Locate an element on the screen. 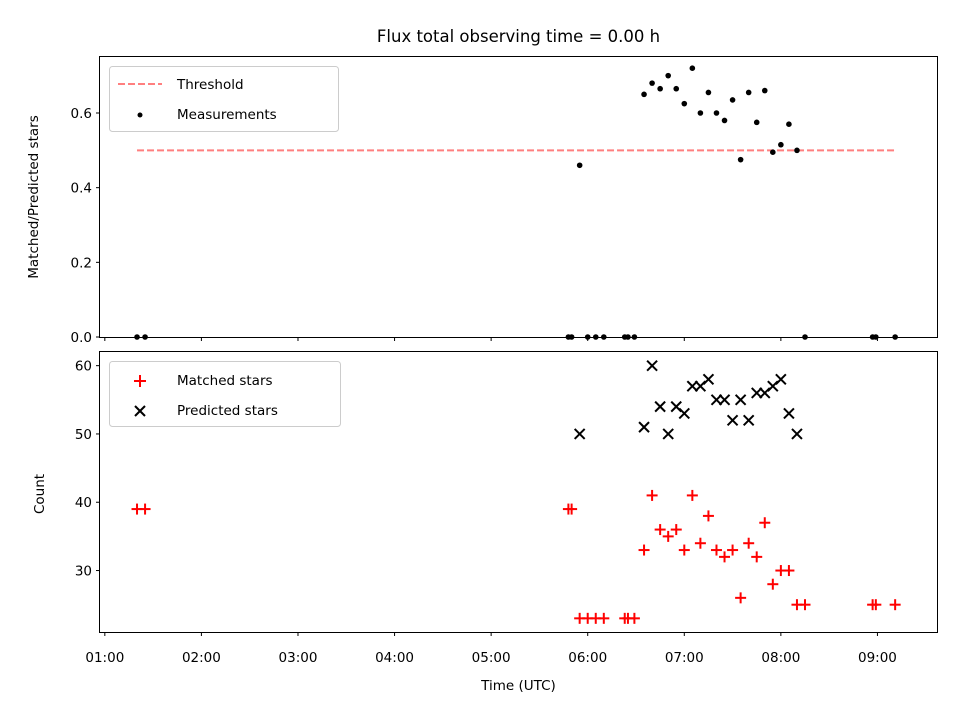  bottom-legend-box is located at coordinates (225, 394).